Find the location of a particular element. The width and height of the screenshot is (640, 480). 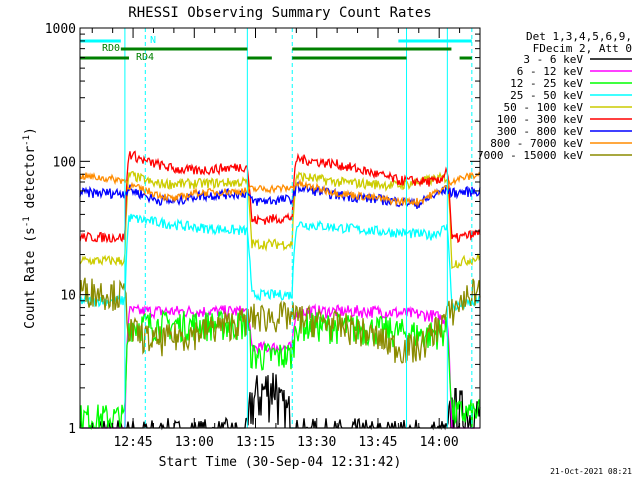

y-axis-label-mid: detector is located at coordinates (30, 181).